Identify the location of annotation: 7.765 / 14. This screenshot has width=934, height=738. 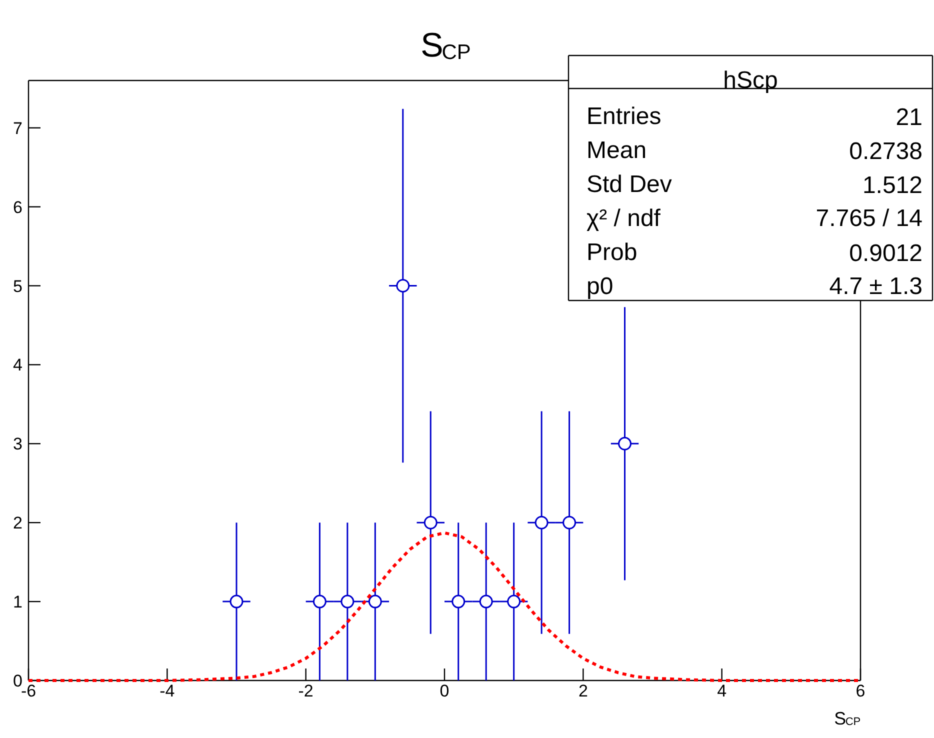
(869, 218).